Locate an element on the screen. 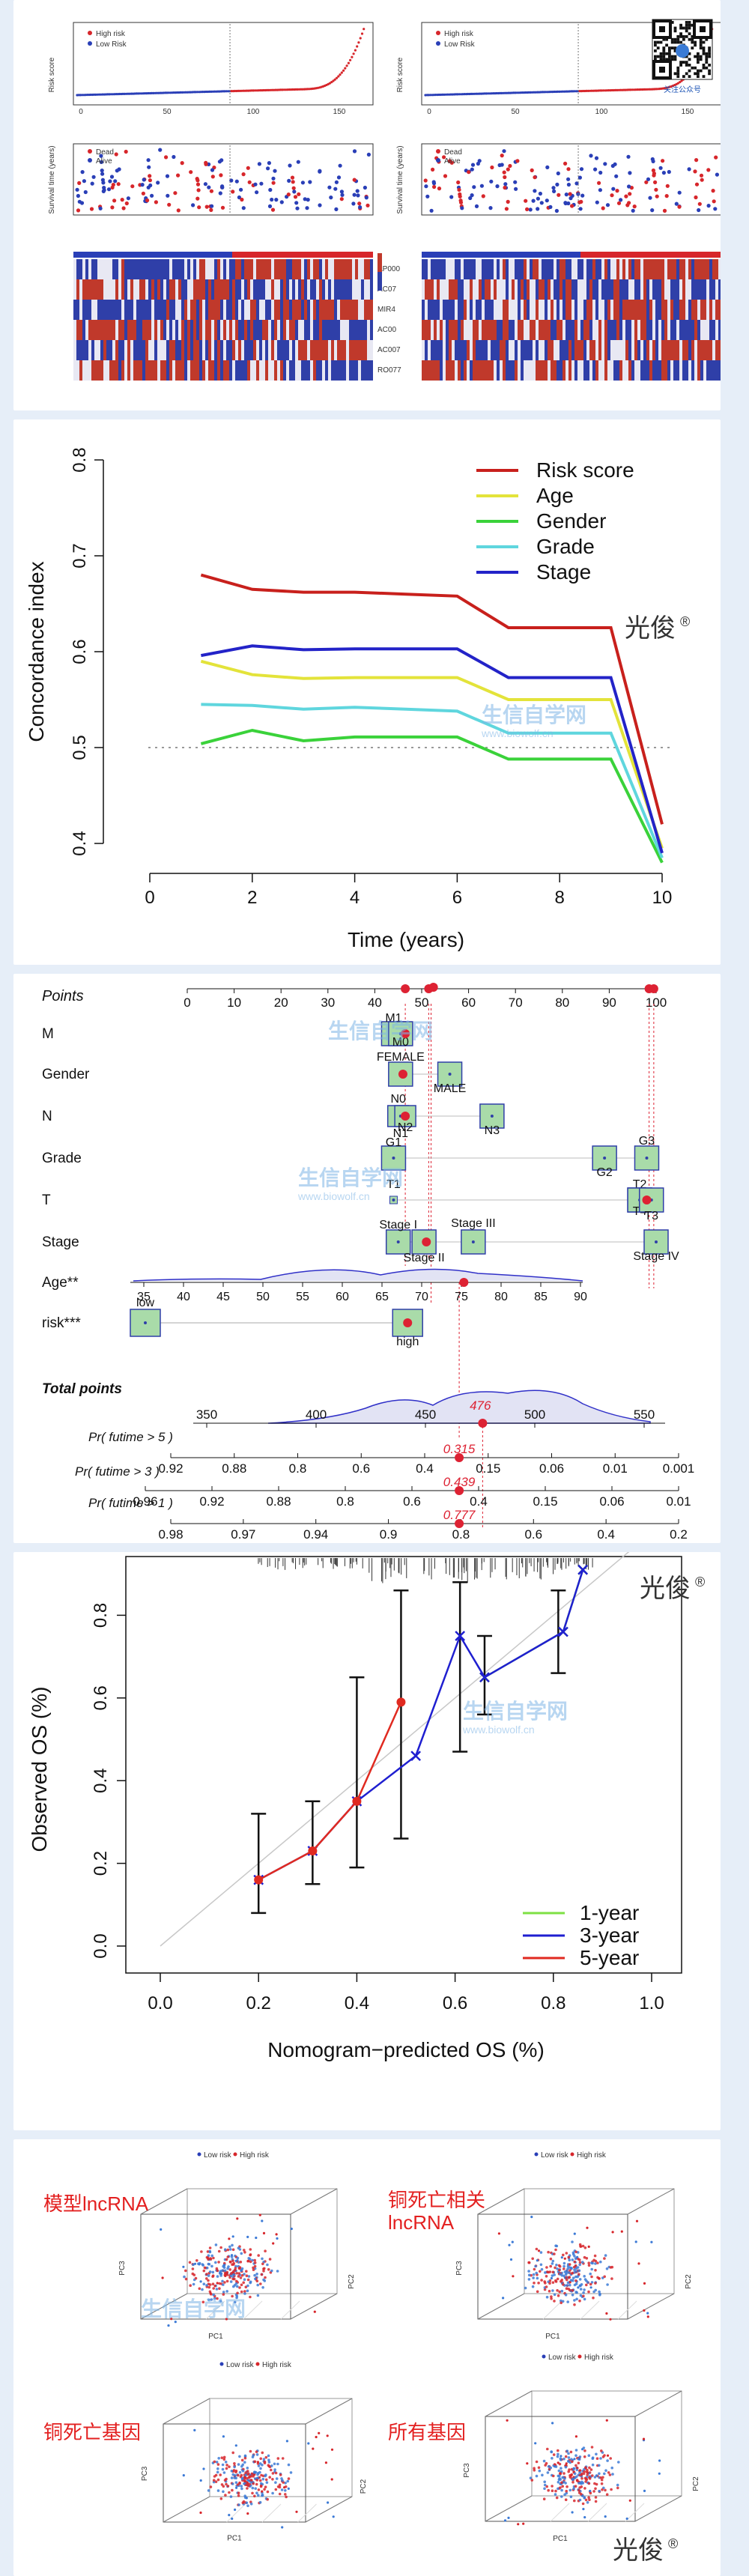  point-marker is located at coordinates (408, 1322).